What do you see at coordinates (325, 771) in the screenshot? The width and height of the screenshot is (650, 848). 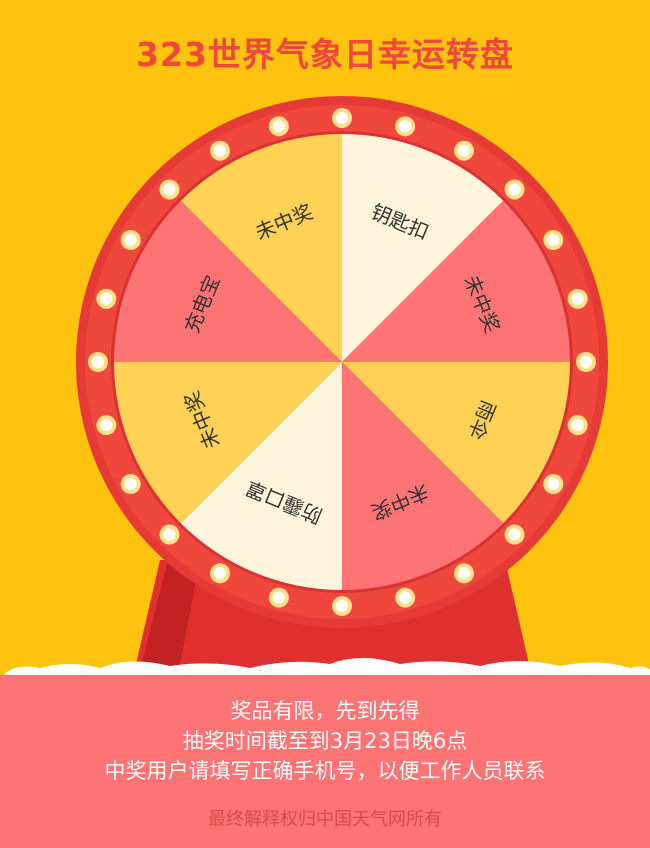 I see `info-line-3: 中奖用户请填写正确手机号，以便工作人员联系` at bounding box center [325, 771].